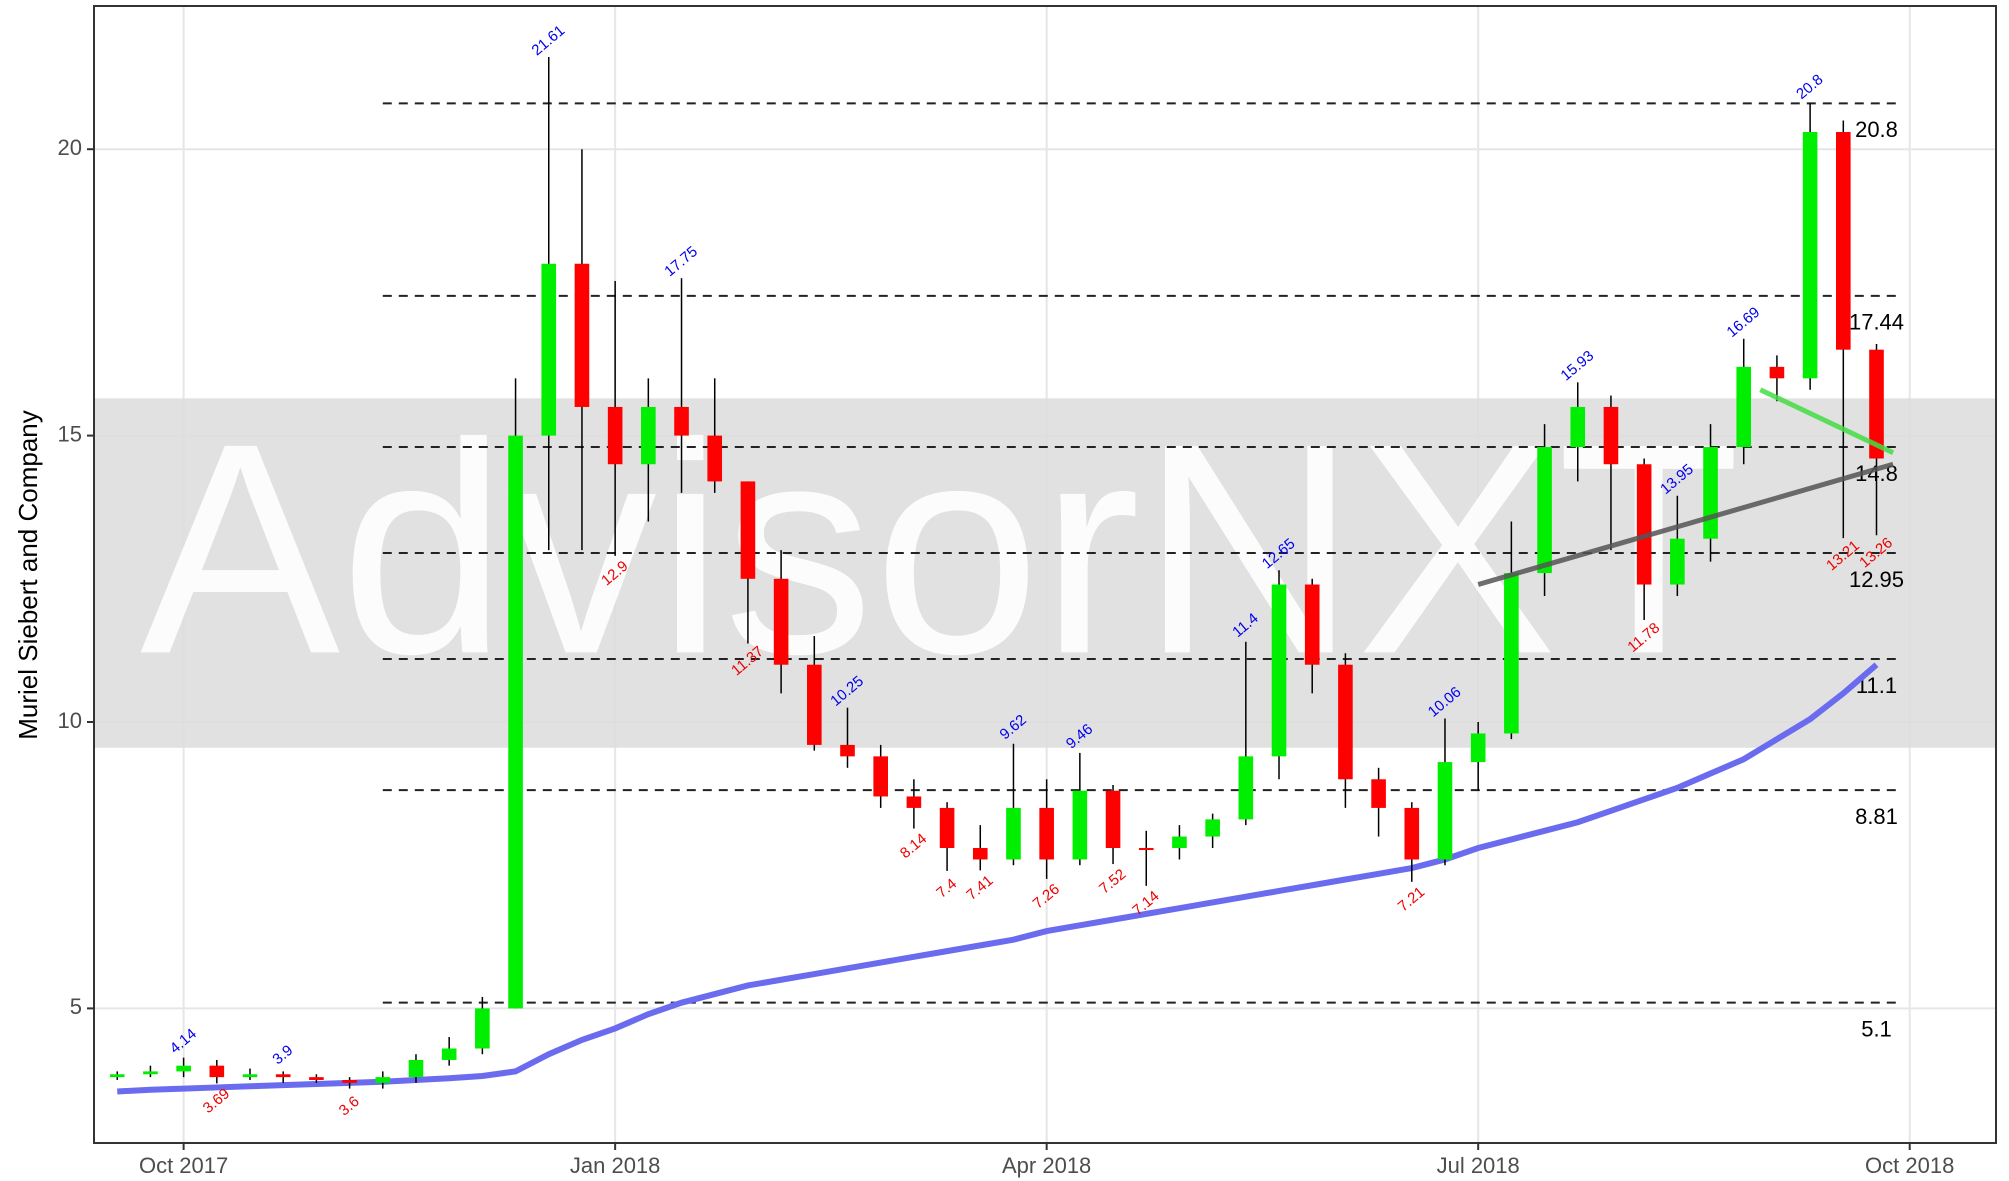 Image resolution: width=2009 pixels, height=1181 pixels. What do you see at coordinates (1046, 1165) in the screenshot?
I see `x-tick-label: Apr 2018` at bounding box center [1046, 1165].